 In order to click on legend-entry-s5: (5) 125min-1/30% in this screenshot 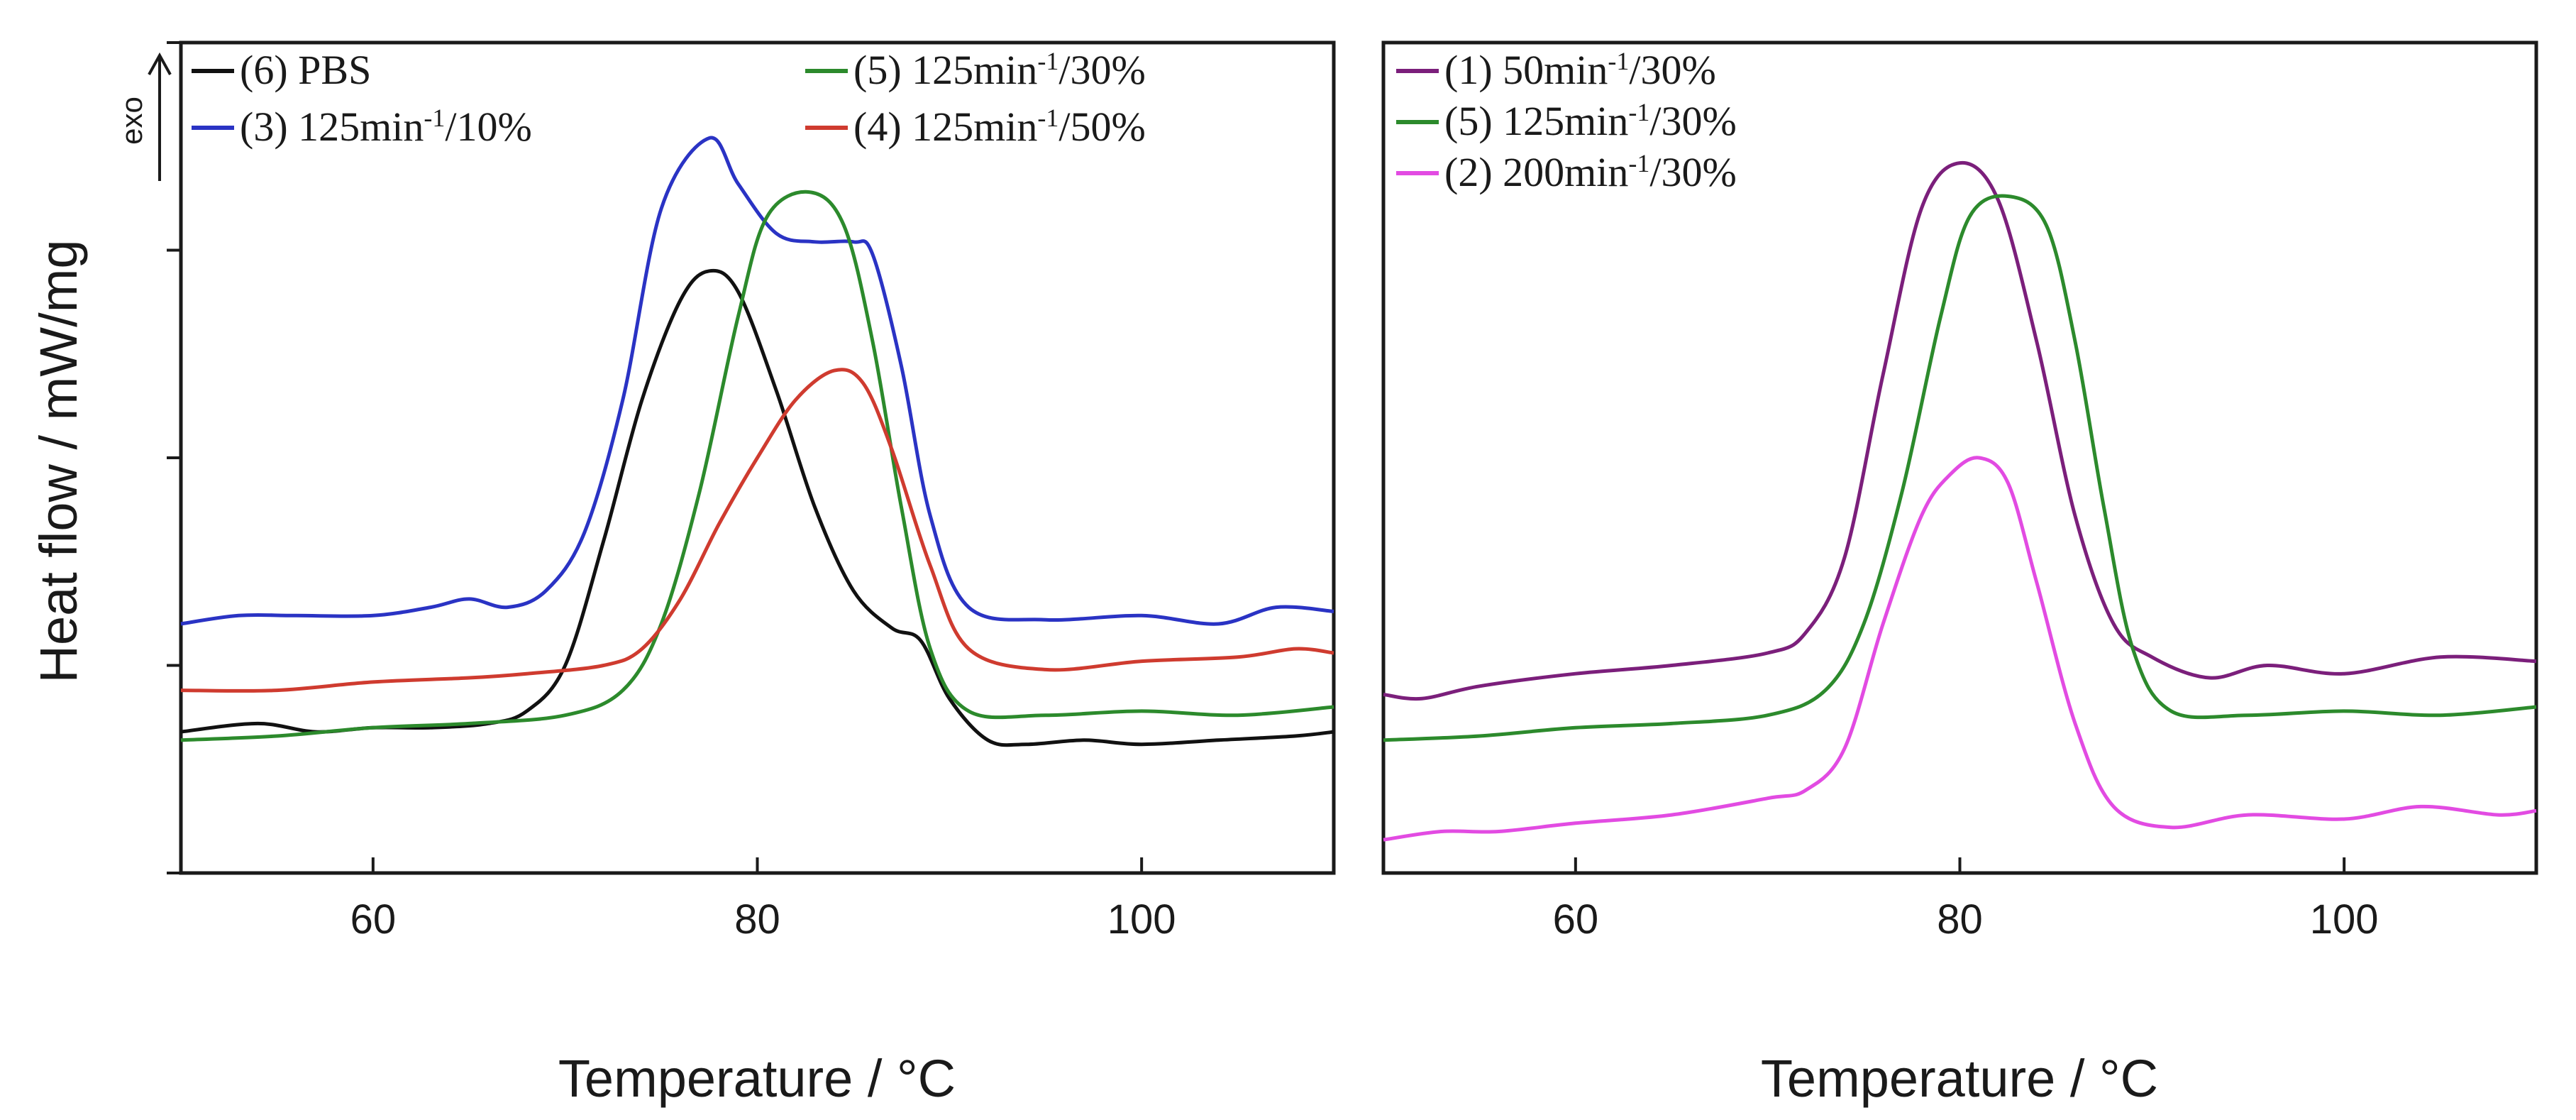, I will do `click(975, 70)`.